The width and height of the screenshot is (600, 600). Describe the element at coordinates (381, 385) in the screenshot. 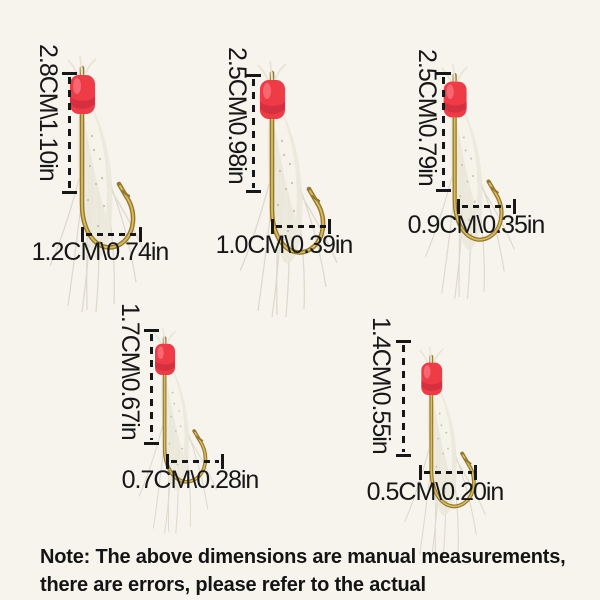

I see `hook5-height-label: 1.4CM\0.55in` at that location.